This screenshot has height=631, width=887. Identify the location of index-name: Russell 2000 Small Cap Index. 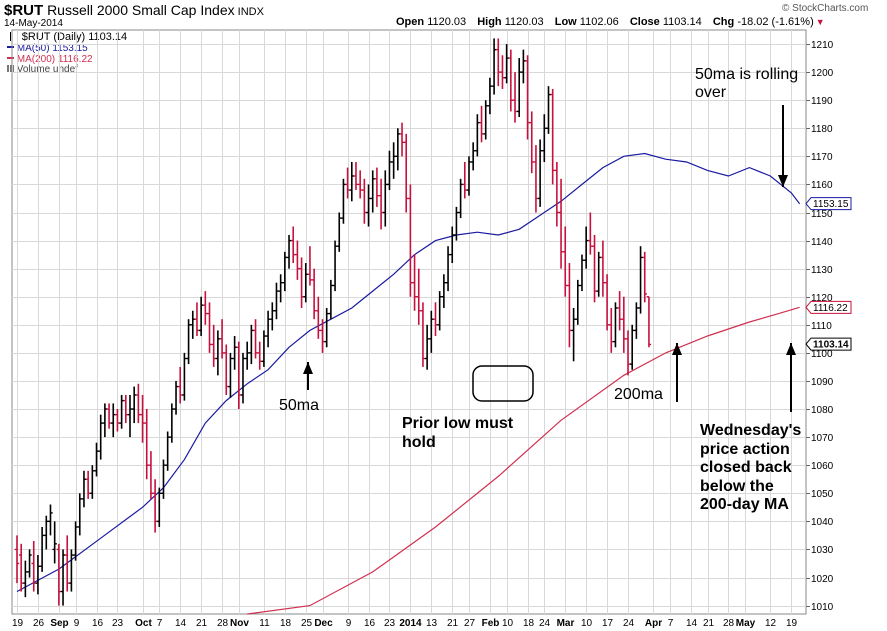
(141, 10).